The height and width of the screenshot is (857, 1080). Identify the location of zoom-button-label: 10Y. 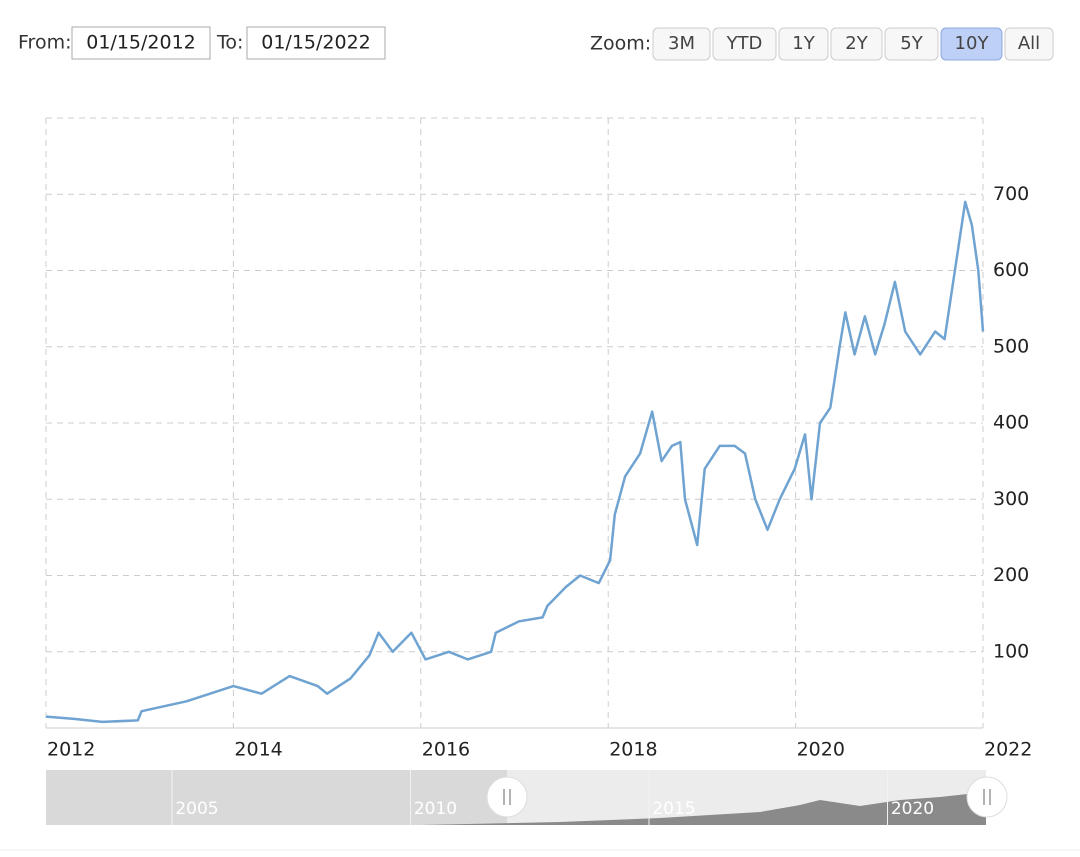
(972, 43).